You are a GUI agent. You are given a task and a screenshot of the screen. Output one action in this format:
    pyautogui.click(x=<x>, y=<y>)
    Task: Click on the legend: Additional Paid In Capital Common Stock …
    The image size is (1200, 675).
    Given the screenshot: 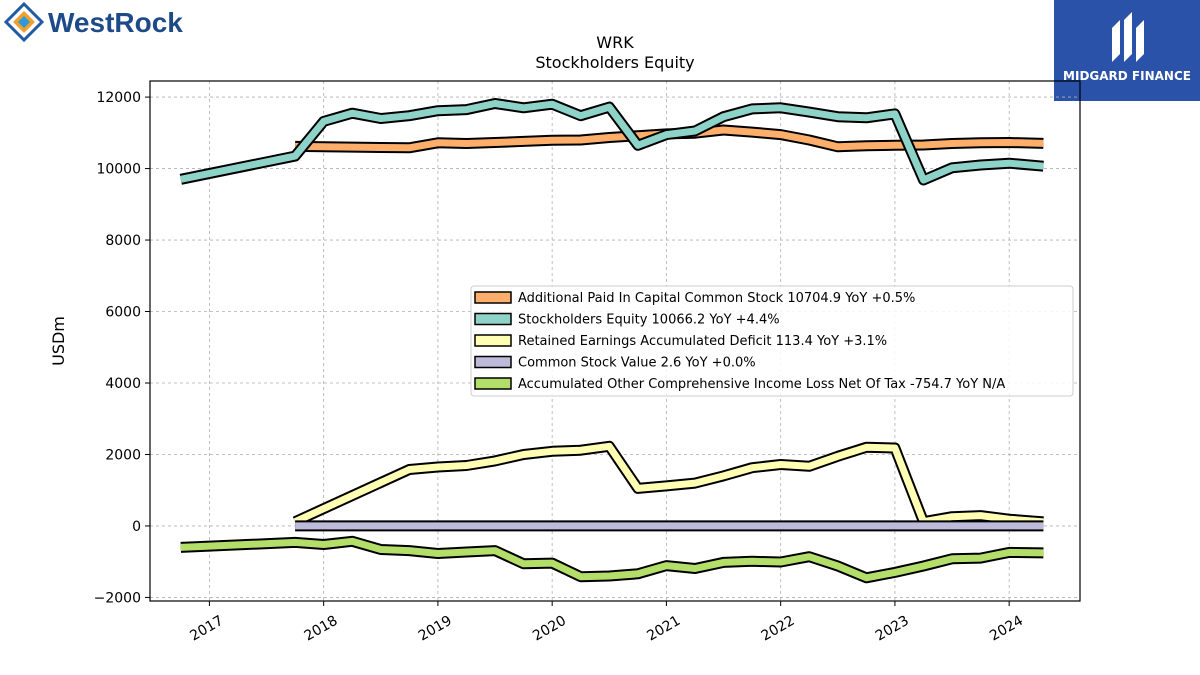 What is the action you would take?
    pyautogui.click(x=772, y=341)
    